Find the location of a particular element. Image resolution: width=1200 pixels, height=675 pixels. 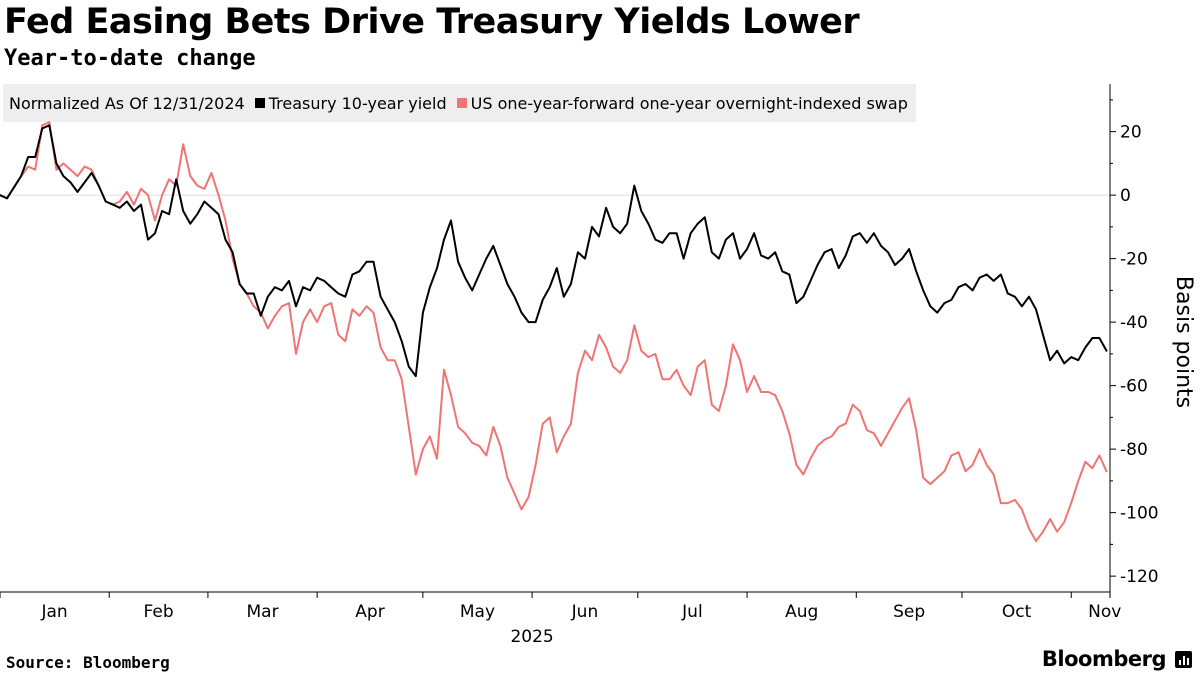

chart-subtitle: Year-to-date change is located at coordinates (130, 58).